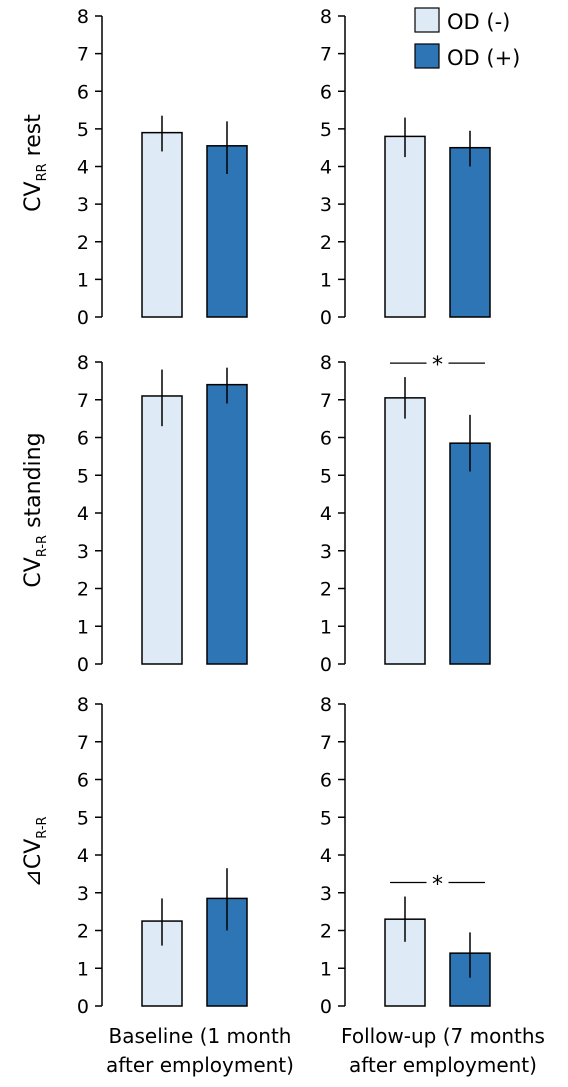  Describe the element at coordinates (478, 22) in the screenshot. I see `legend-label-od-minus: OD (-)` at that location.